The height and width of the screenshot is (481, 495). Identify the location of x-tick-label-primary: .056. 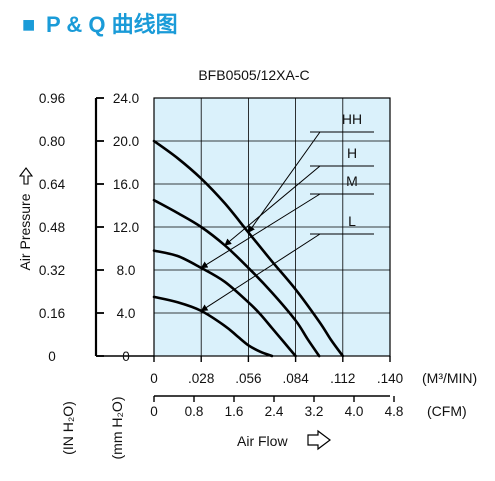
(248, 378).